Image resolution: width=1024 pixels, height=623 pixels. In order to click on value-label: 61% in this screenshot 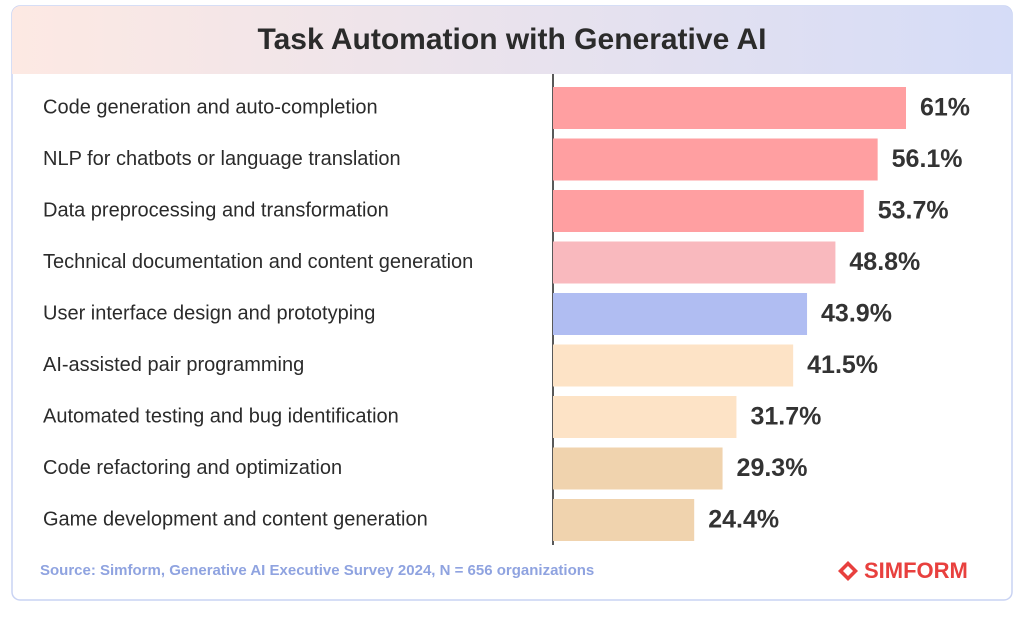, I will do `click(945, 108)`.